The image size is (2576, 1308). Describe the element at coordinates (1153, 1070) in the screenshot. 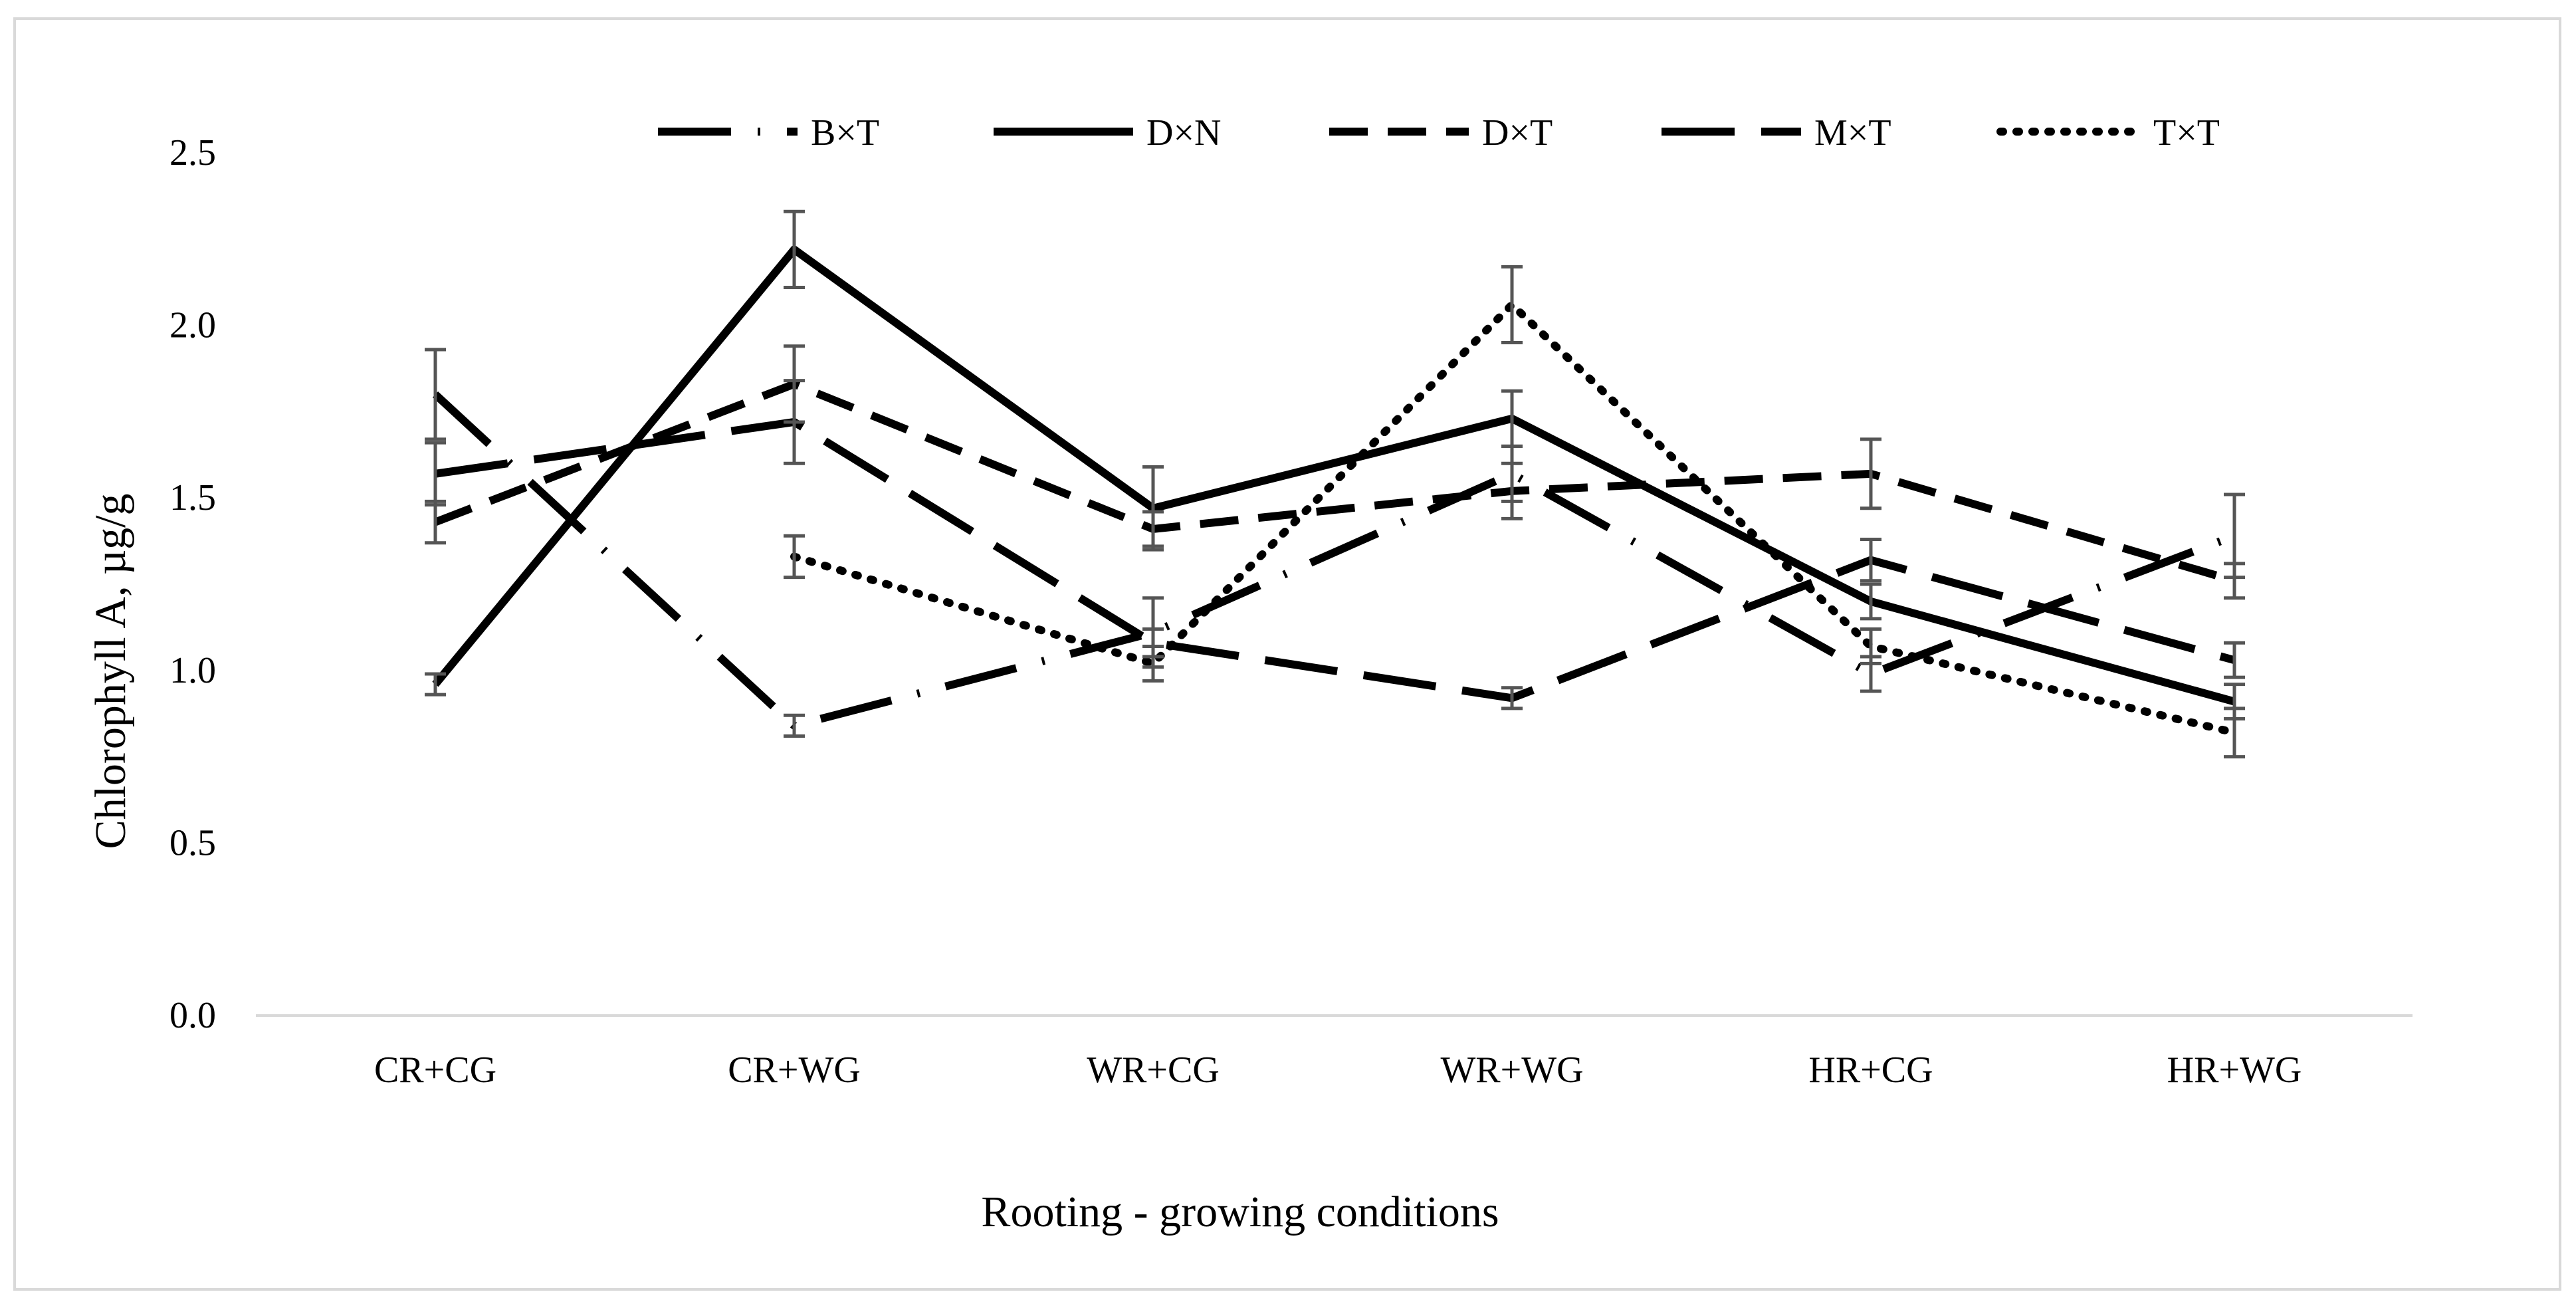

I see `x-tick-label: WR+CG` at that location.